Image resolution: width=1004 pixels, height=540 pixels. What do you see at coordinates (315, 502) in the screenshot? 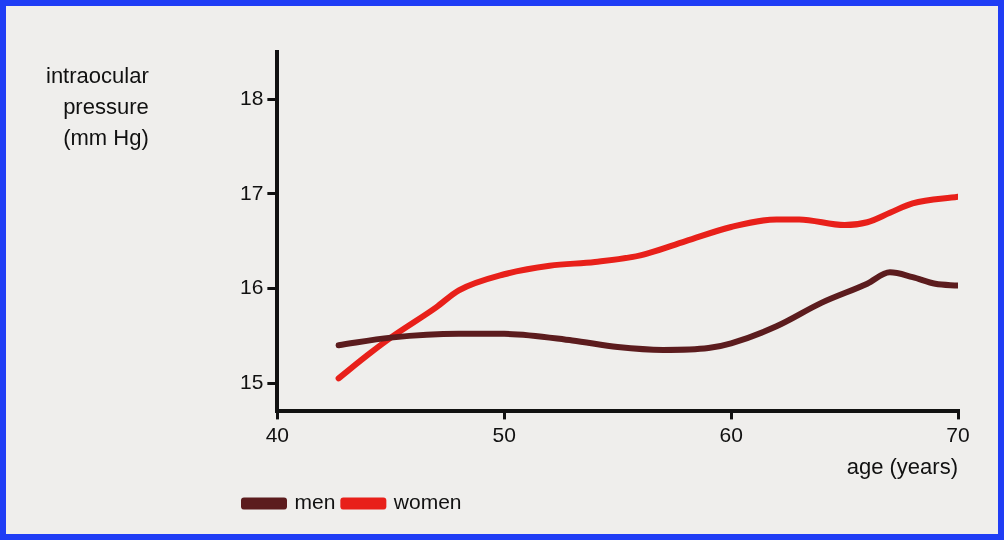
I see `legend-label: men` at bounding box center [315, 502].